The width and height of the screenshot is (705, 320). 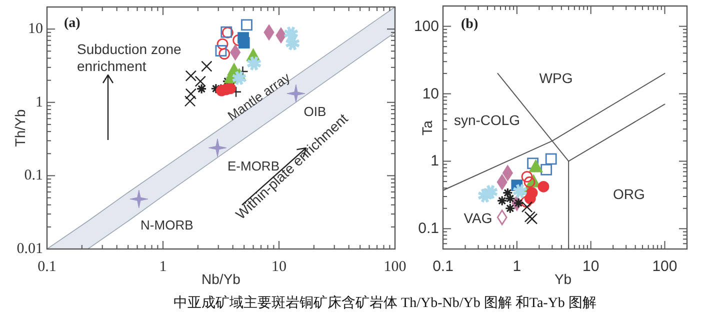 I want to click on text: 中亚成矿域主要斑岩铜矿床含矿岩体 Th/Yb-Nb/Yb 图解 和Ta-Yb 图解, so click(x=385, y=303).